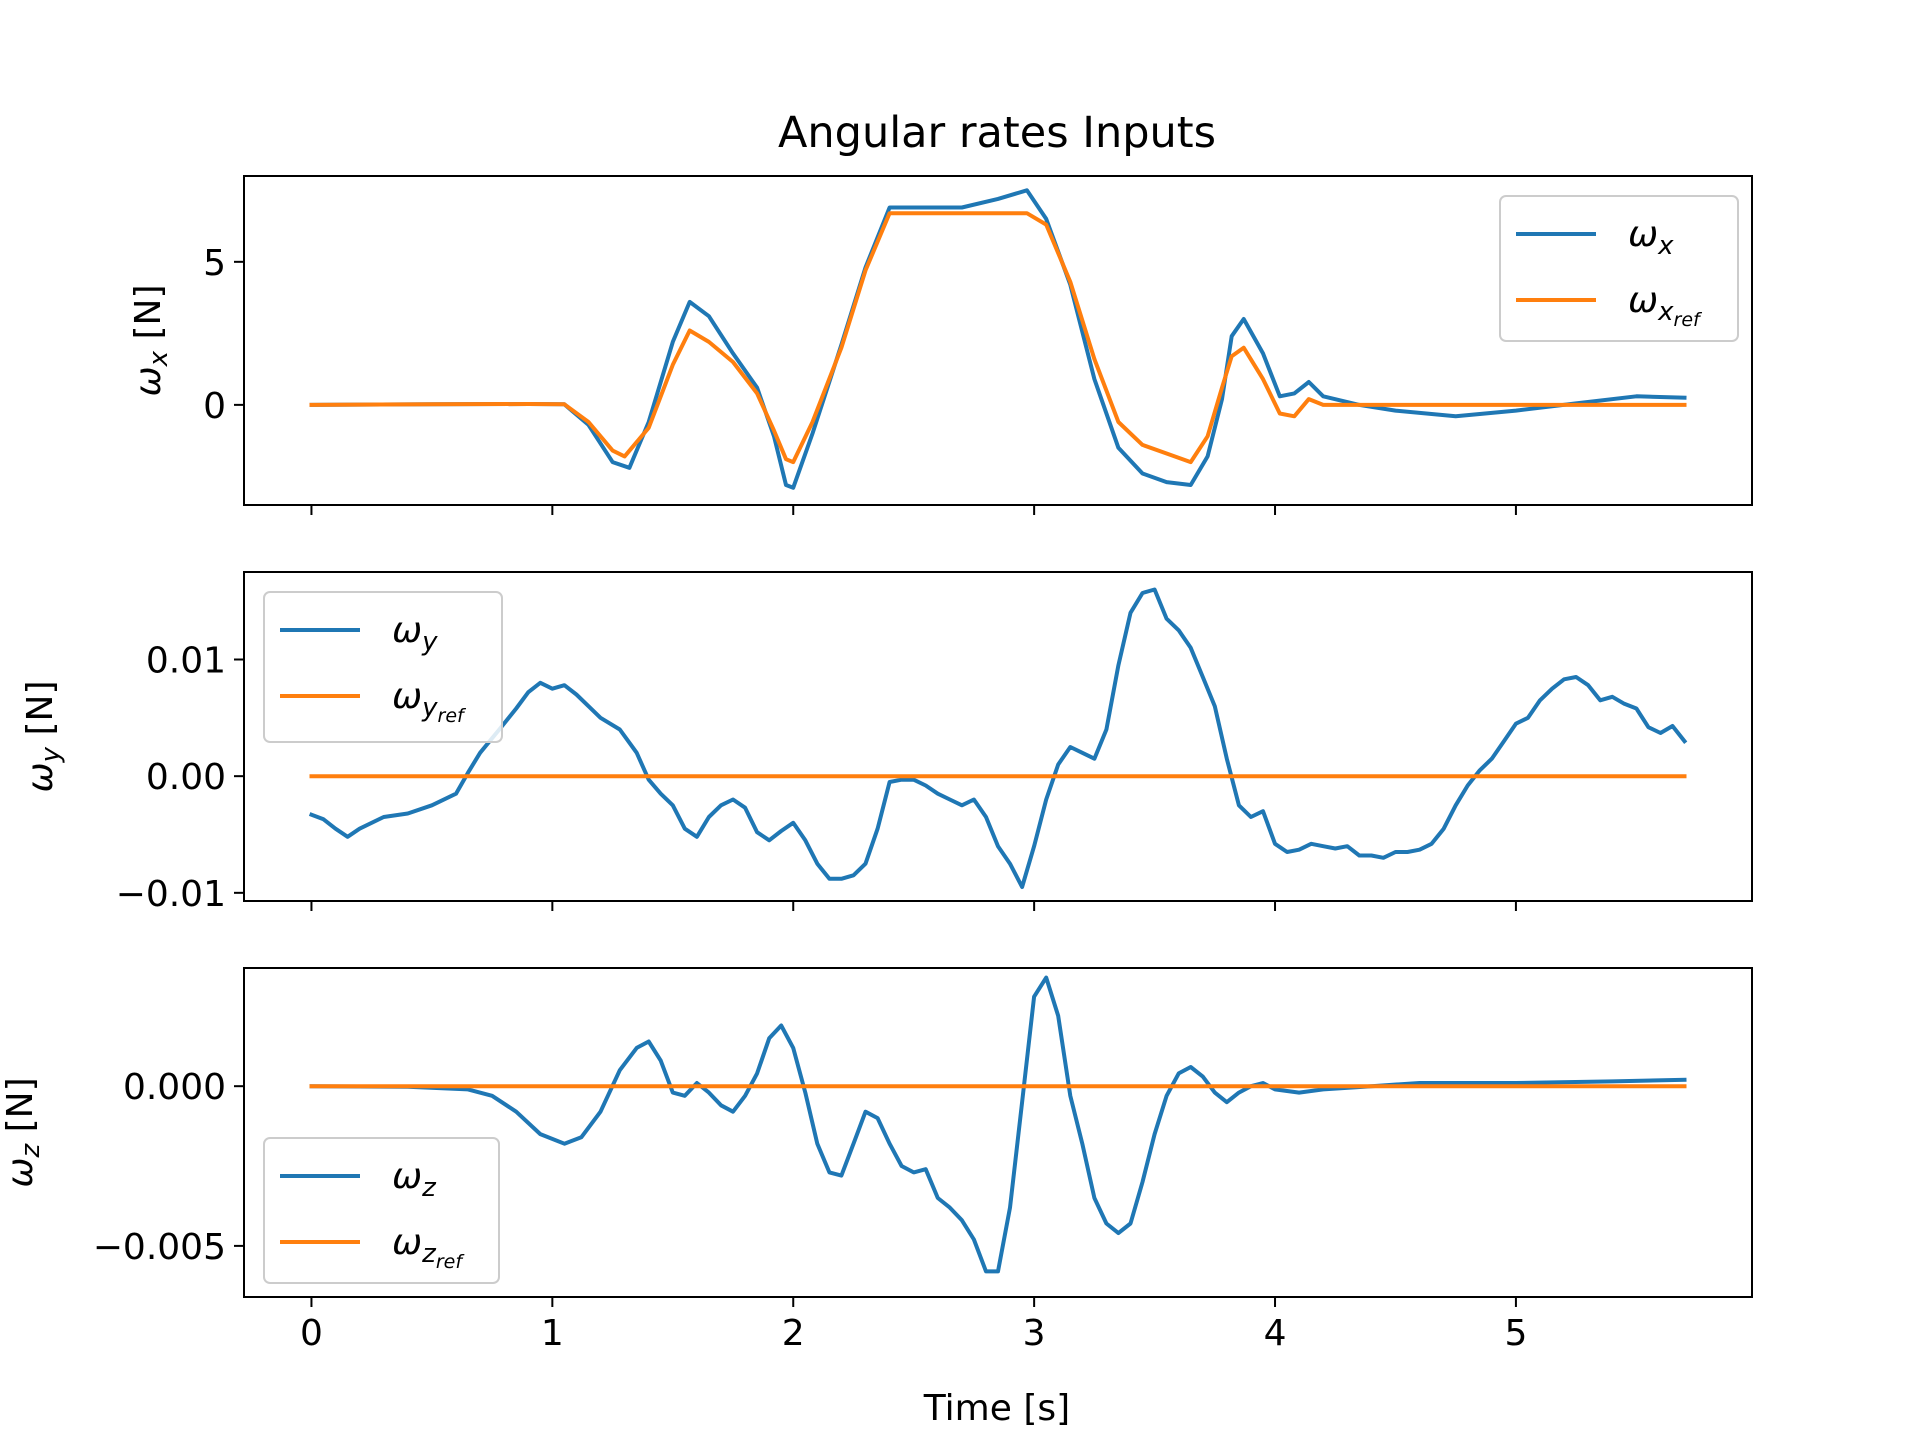  I want to click on legend-entry-label: ωz, so click(414, 1179).